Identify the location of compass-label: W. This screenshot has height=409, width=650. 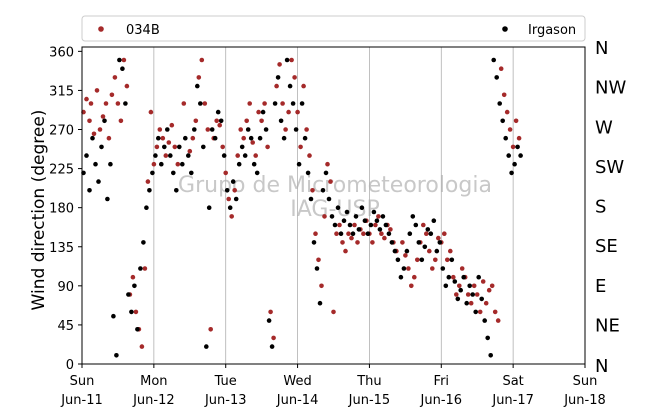
(604, 127).